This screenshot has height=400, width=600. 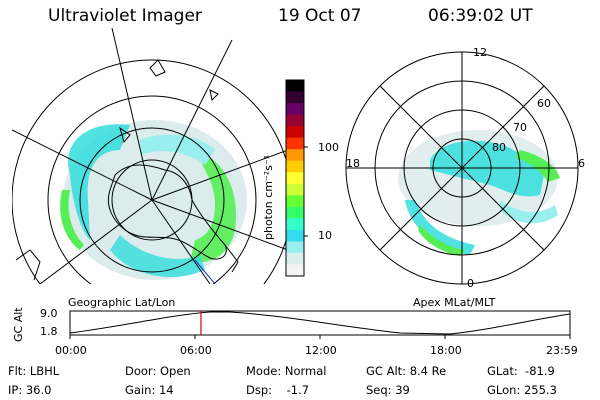 I want to click on colorbar-tick-10: 10, so click(x=325, y=235).